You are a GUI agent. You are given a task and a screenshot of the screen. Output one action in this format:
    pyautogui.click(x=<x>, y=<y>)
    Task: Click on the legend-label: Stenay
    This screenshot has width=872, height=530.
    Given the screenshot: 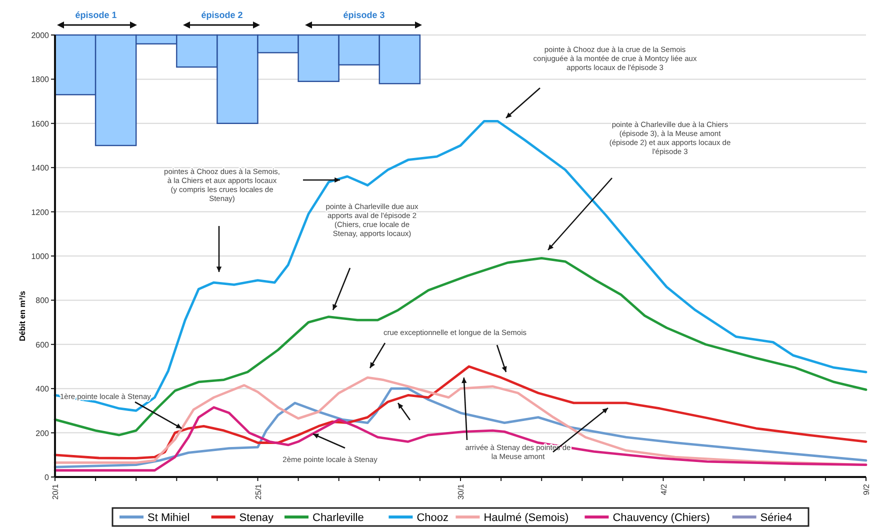 What is the action you would take?
    pyautogui.click(x=256, y=518)
    